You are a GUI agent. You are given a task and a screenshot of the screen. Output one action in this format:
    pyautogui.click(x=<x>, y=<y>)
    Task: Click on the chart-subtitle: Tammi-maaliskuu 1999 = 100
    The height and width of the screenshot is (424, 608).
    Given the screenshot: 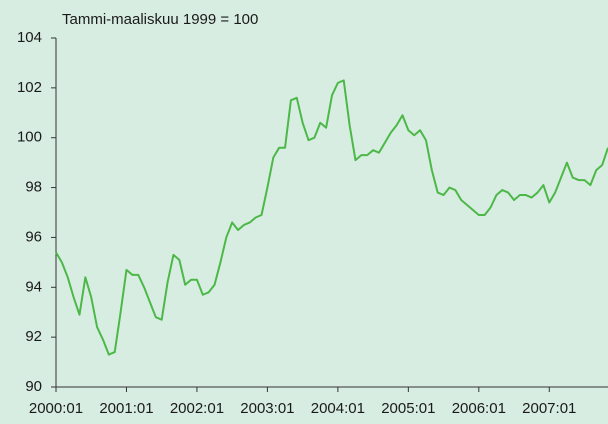 What is the action you would take?
    pyautogui.click(x=160, y=19)
    